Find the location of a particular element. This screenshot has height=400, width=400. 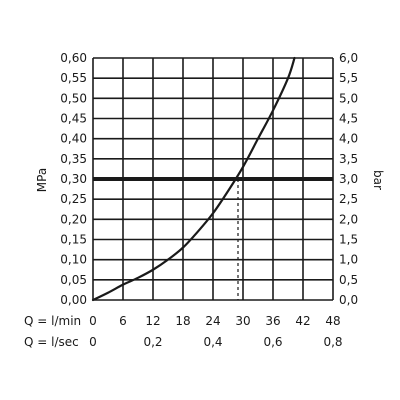

y-right-tick-label: 4,5 is located at coordinates (348, 119).